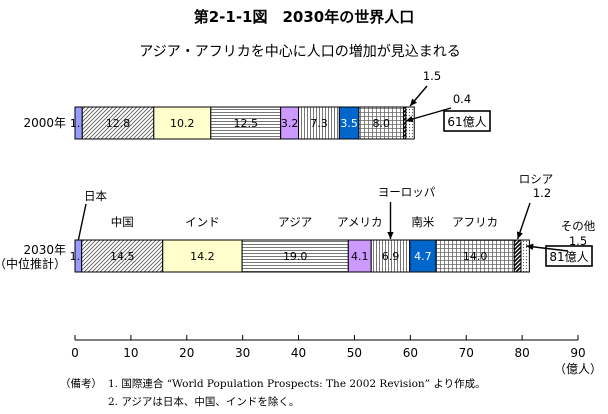  What do you see at coordinates (525, 256) in the screenshot?
I see `bar-2030-other` at bounding box center [525, 256].